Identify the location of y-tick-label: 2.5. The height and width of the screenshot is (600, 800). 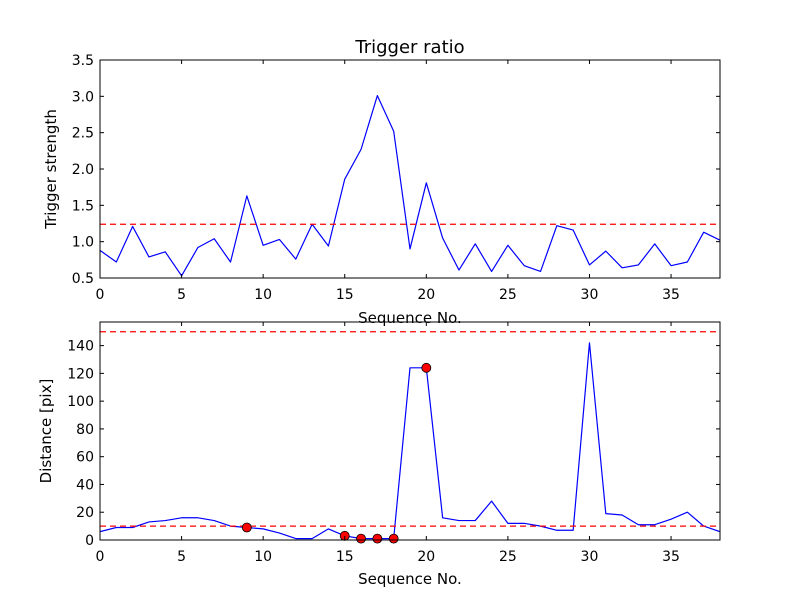
(83, 134).